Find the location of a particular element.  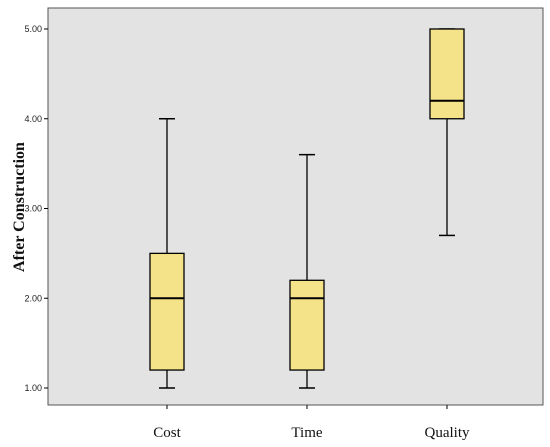

box-time is located at coordinates (307, 271).